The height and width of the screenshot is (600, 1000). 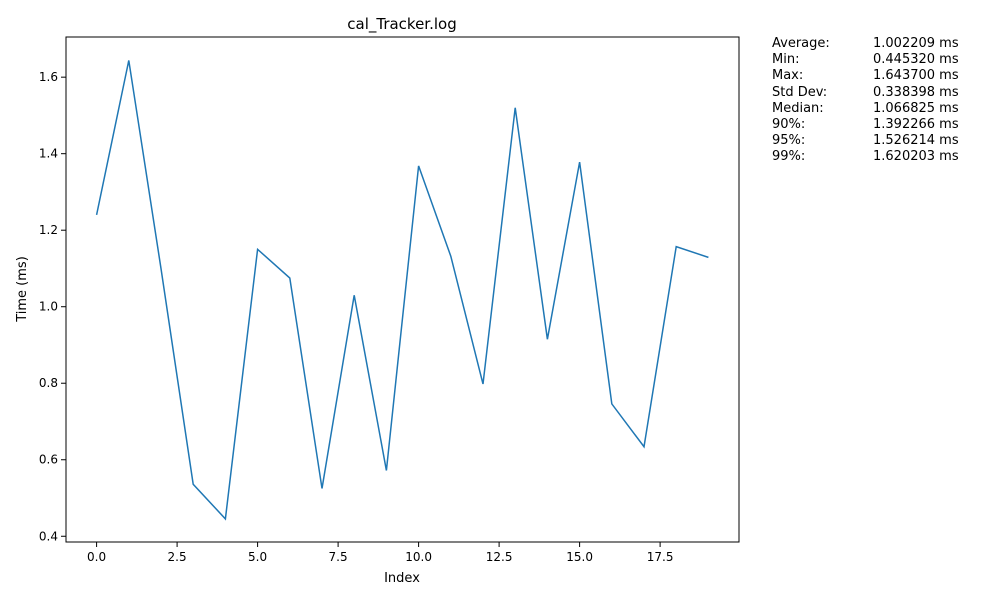 I want to click on y-tick-label: 1.2, so click(x=48, y=230).